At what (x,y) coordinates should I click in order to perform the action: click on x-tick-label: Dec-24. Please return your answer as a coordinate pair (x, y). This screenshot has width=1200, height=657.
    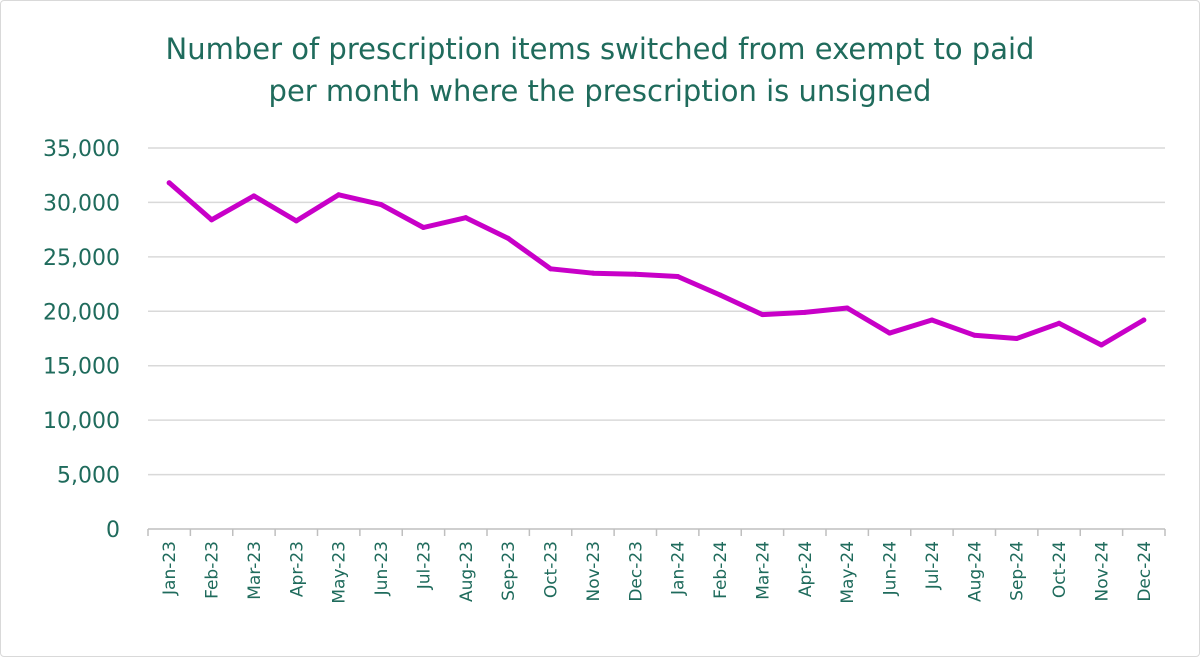
    Looking at the image, I should click on (1145, 571).